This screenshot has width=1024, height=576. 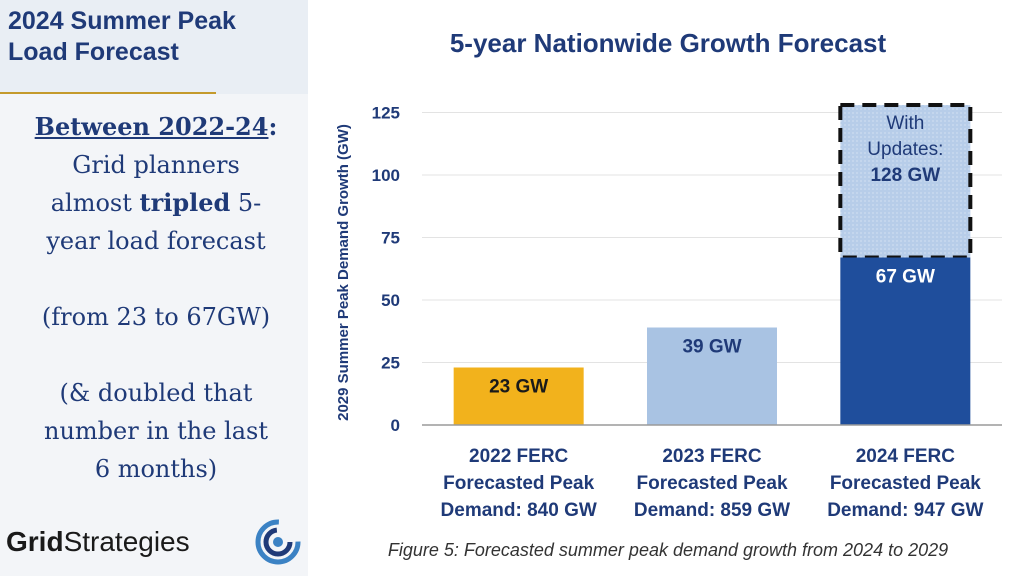 What do you see at coordinates (518, 387) in the screenshot?
I see `bar-value-label: 23 GW` at bounding box center [518, 387].